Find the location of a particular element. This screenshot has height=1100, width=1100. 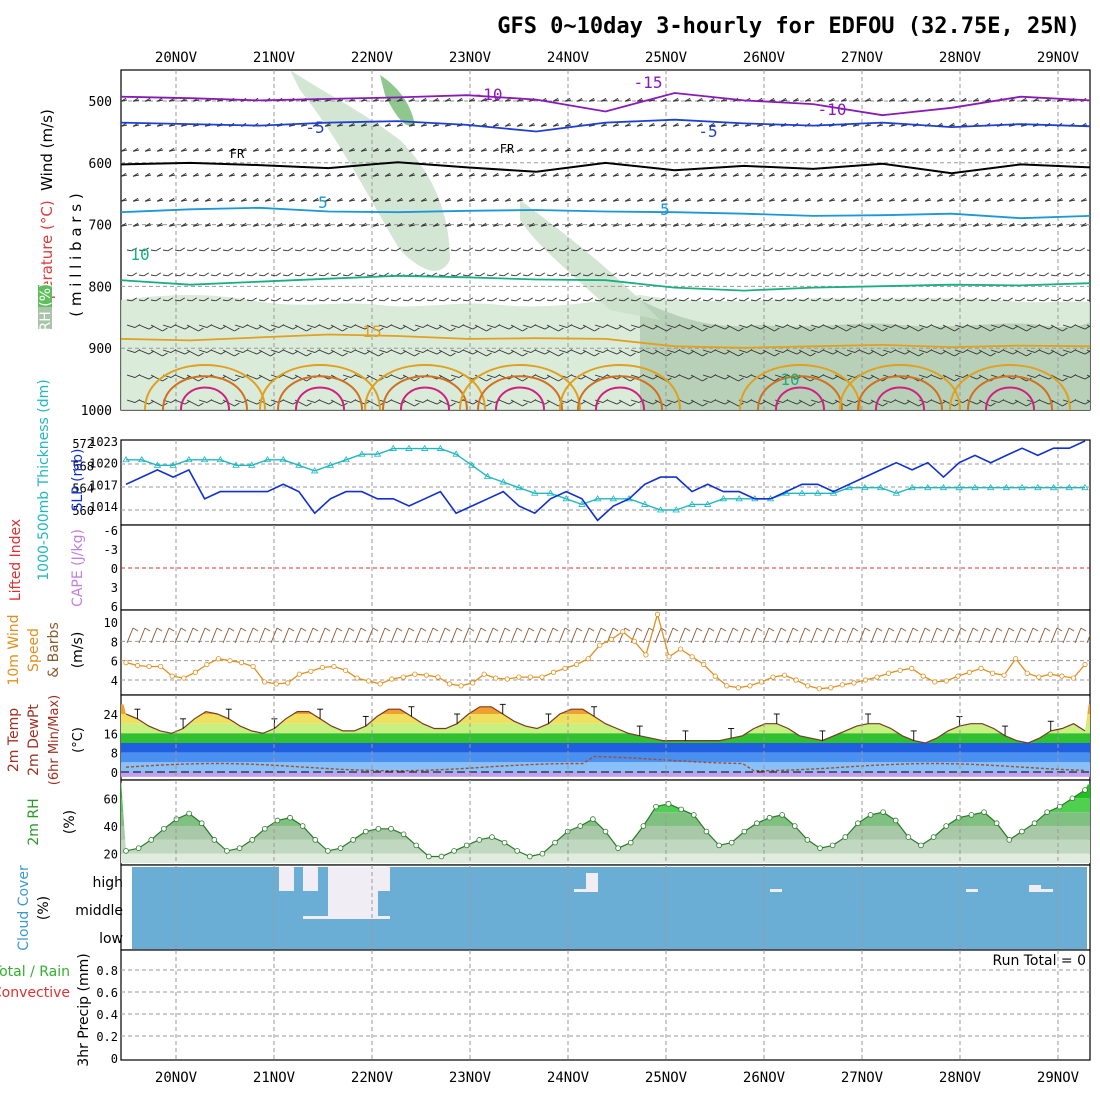

warm-arc is located at coordinates (425, 398).